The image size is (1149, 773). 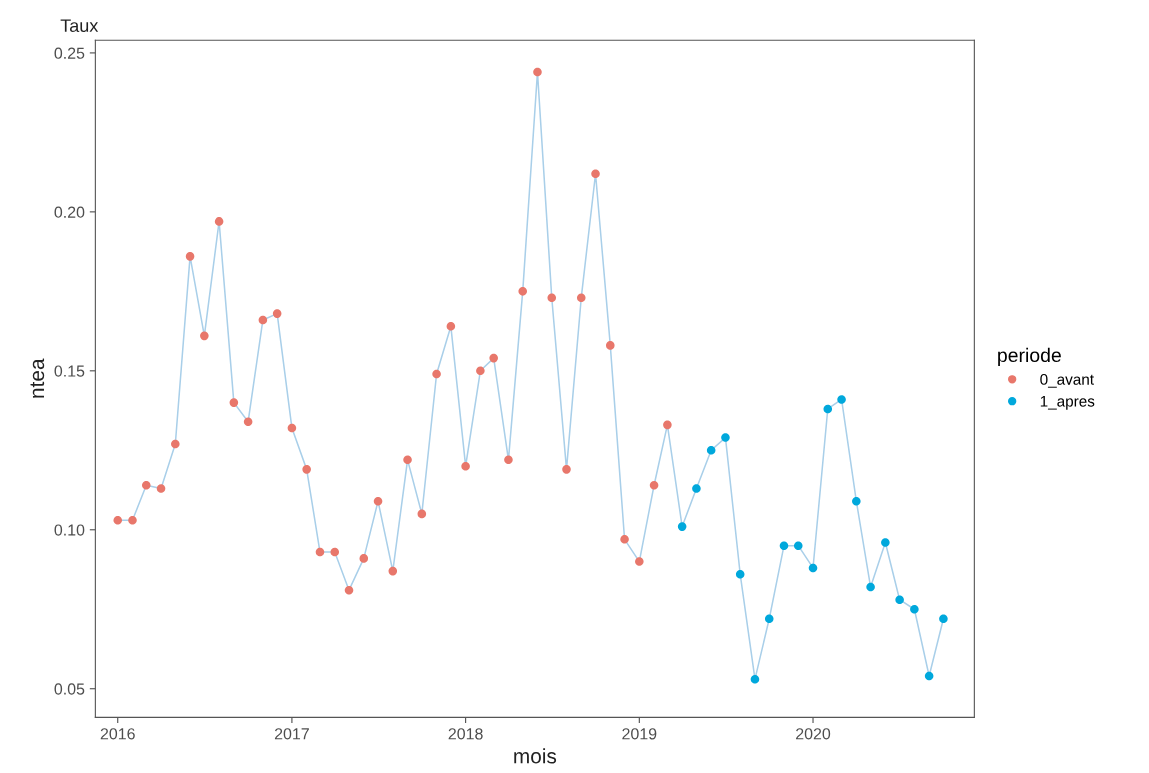 I want to click on chart-title: Taux, so click(x=79, y=26).